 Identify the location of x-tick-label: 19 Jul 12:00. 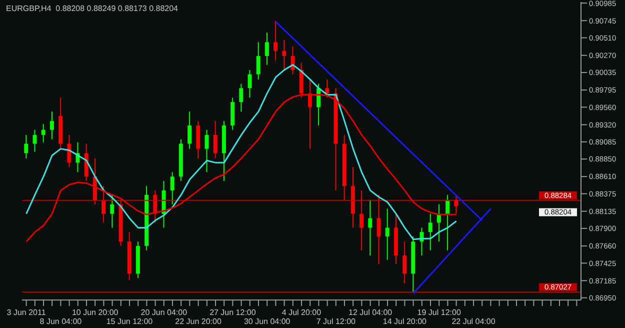
(439, 312).